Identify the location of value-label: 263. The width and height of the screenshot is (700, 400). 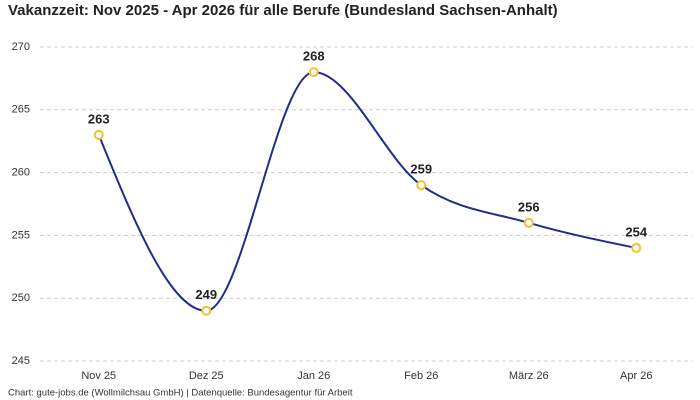
(99, 118).